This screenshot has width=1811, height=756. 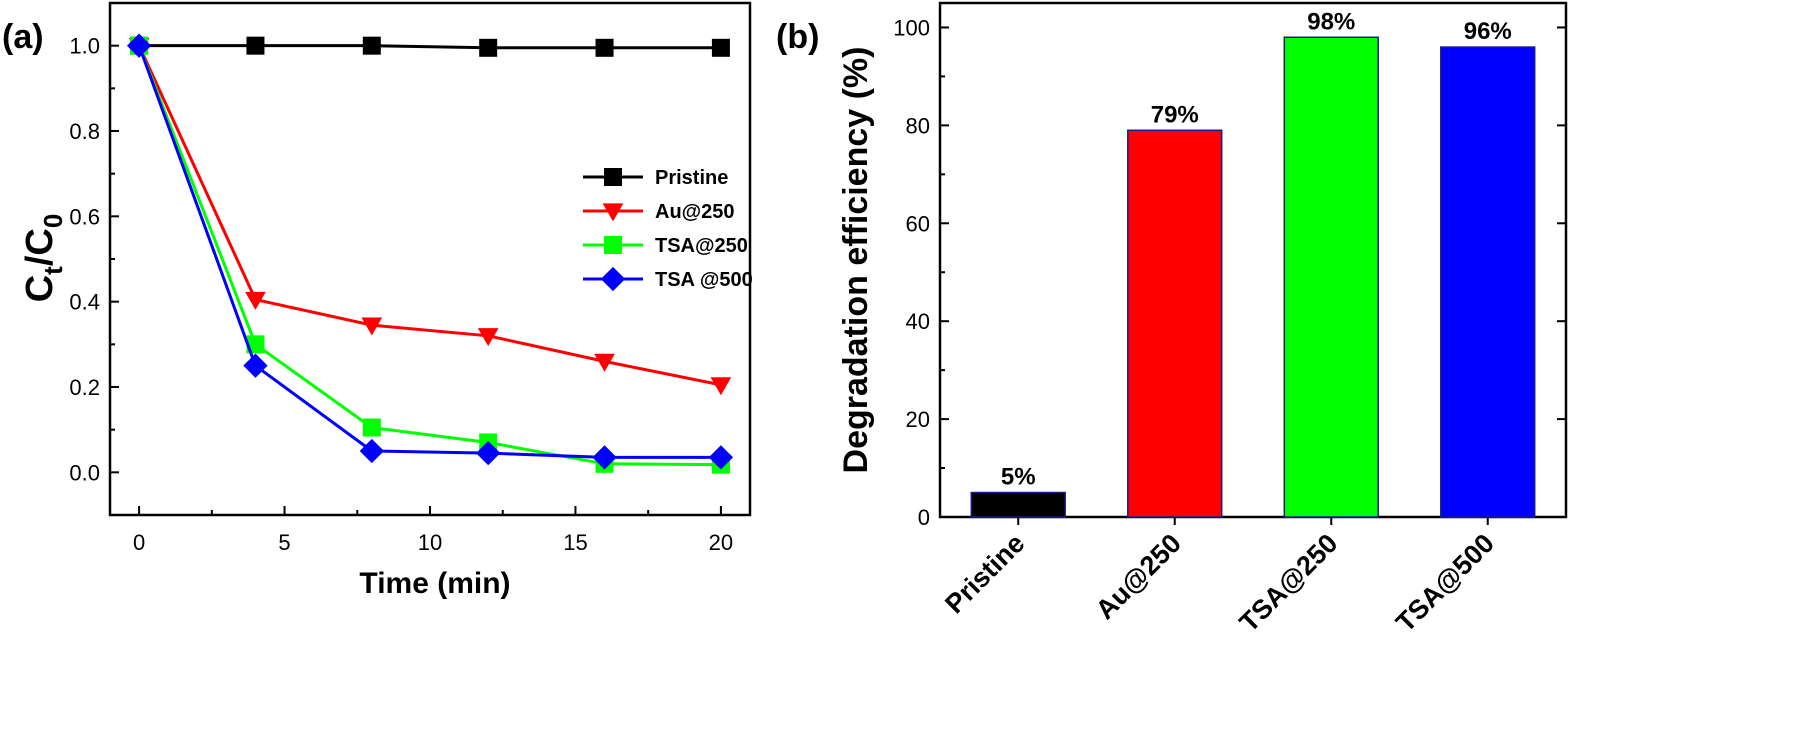 What do you see at coordinates (1445, 583) in the screenshot?
I see `category-label: TSA@500` at bounding box center [1445, 583].